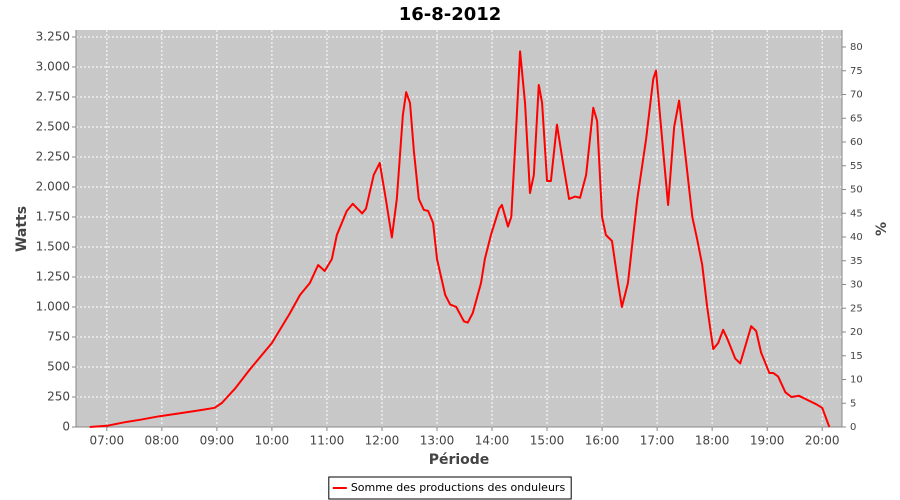 The image size is (900, 500). Describe the element at coordinates (22, 229) in the screenshot. I see `y-axis-label: Watts` at that location.